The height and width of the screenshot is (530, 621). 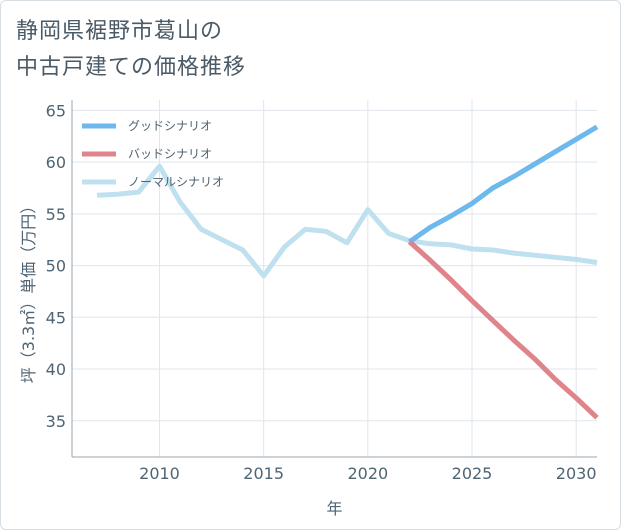 I want to click on y-tick-label: 35, so click(x=56, y=421).